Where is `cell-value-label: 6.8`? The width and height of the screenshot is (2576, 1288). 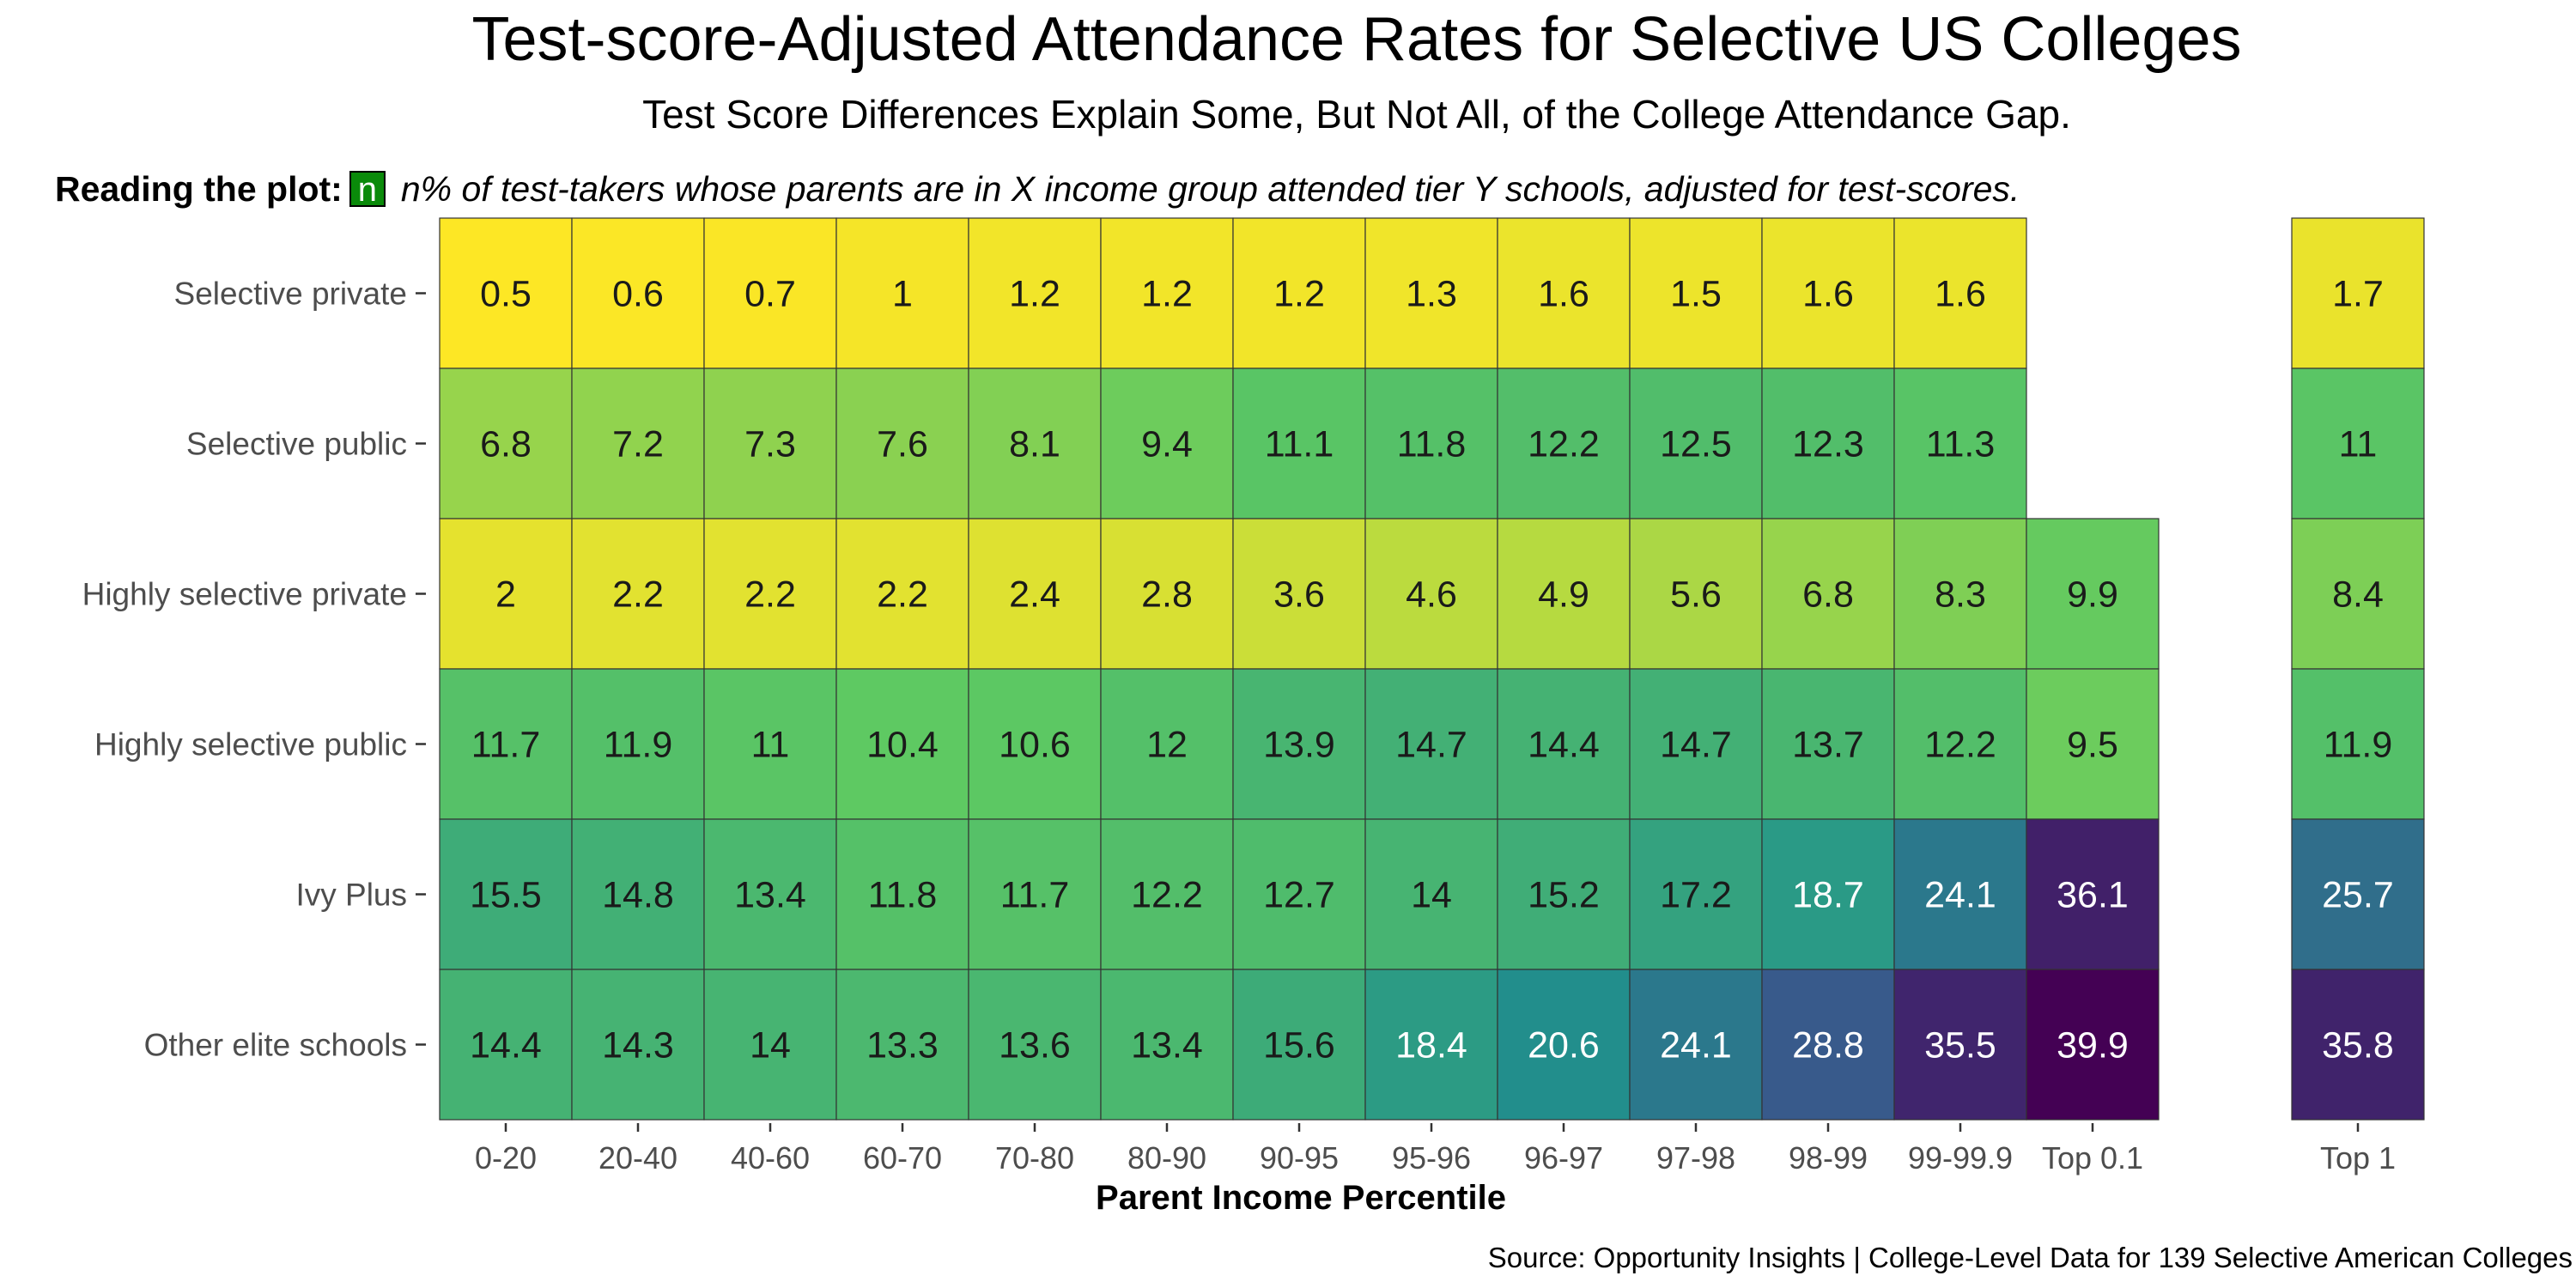 cell-value-label: 6.8 is located at coordinates (506, 444).